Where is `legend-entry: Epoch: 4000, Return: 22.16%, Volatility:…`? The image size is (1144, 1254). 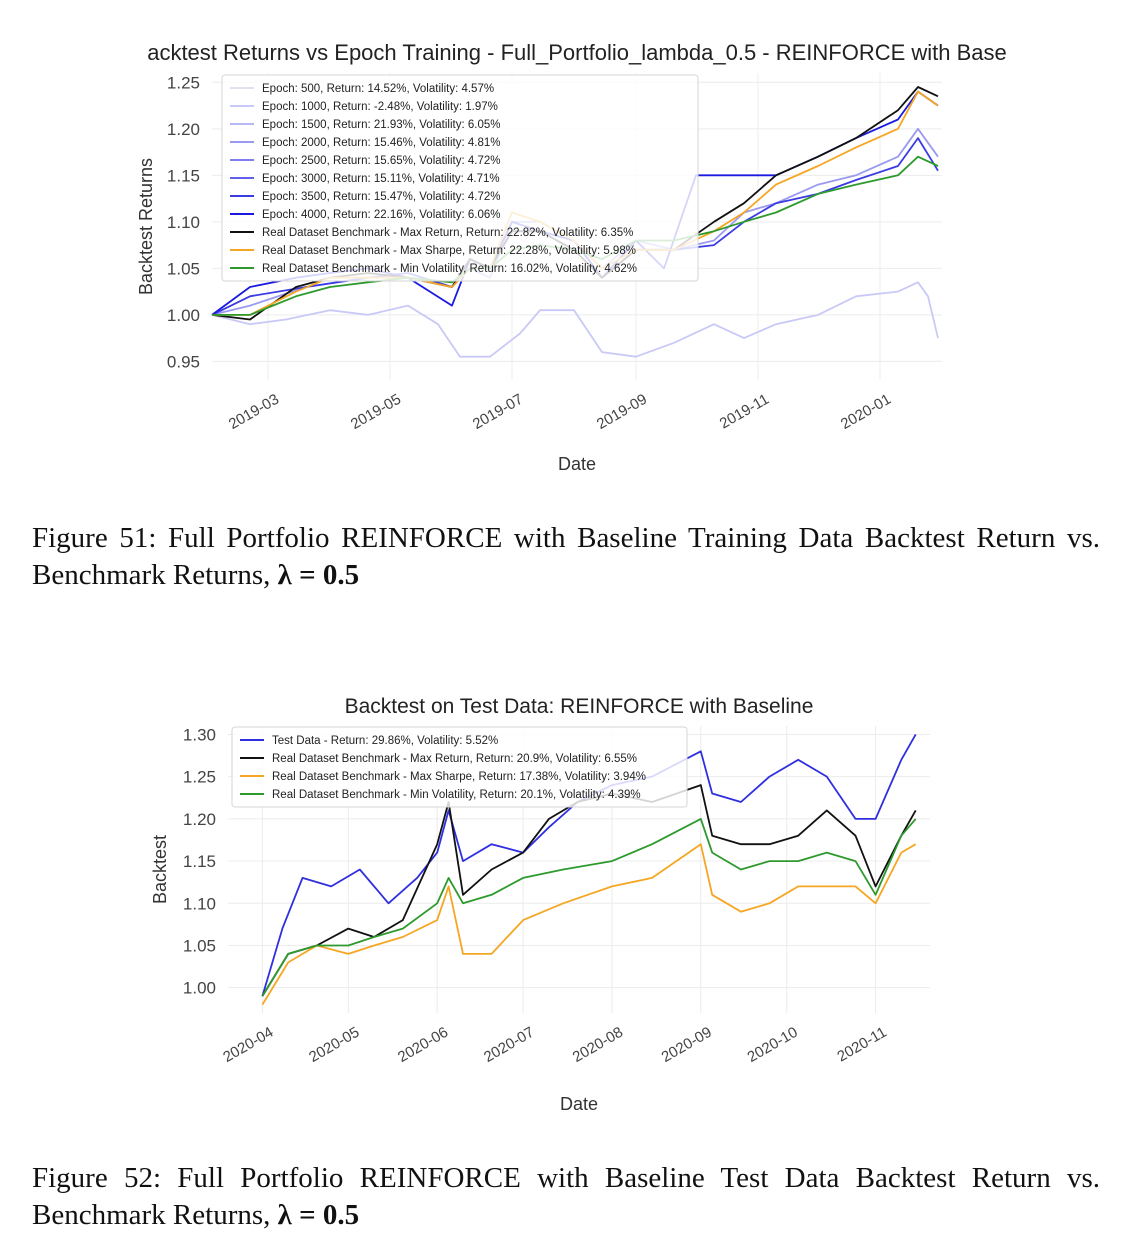
legend-entry: Epoch: 4000, Return: 22.16%, Volatility:… is located at coordinates (381, 215).